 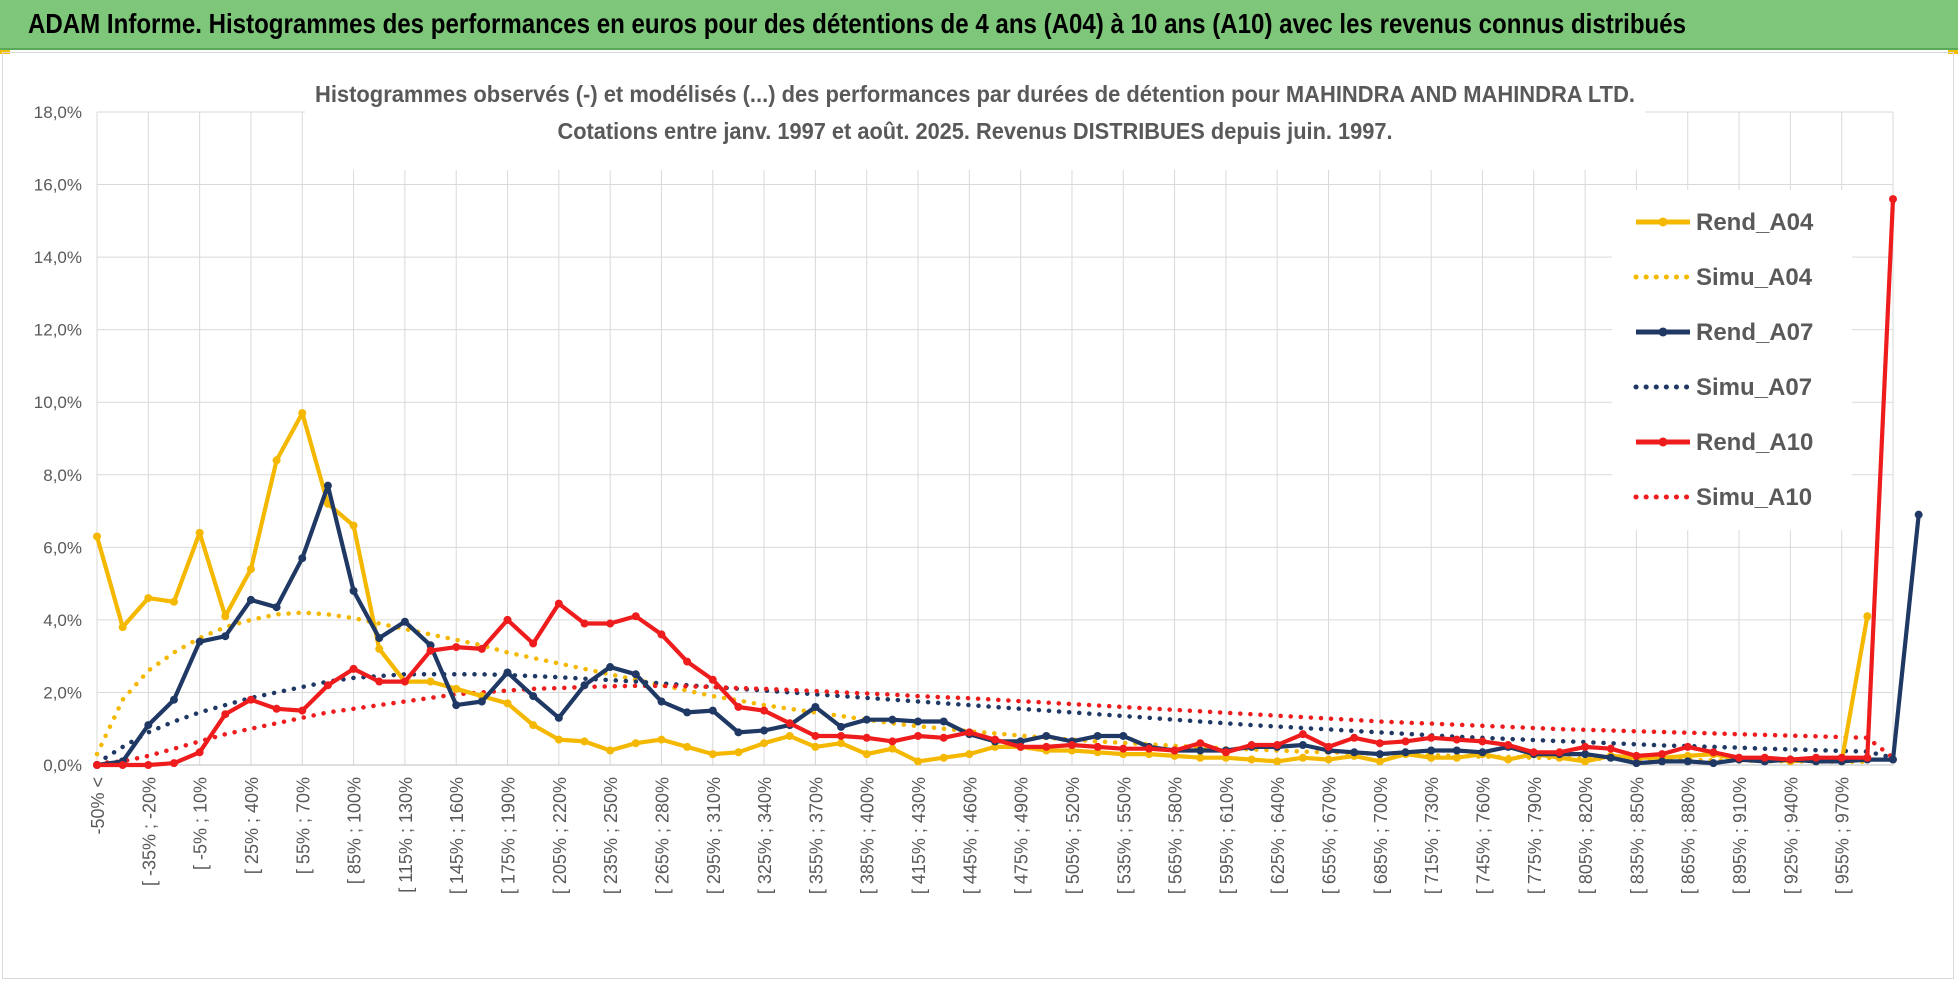 What do you see at coordinates (62, 765) in the screenshot?
I see `y-tick-label: 0,0%` at bounding box center [62, 765].